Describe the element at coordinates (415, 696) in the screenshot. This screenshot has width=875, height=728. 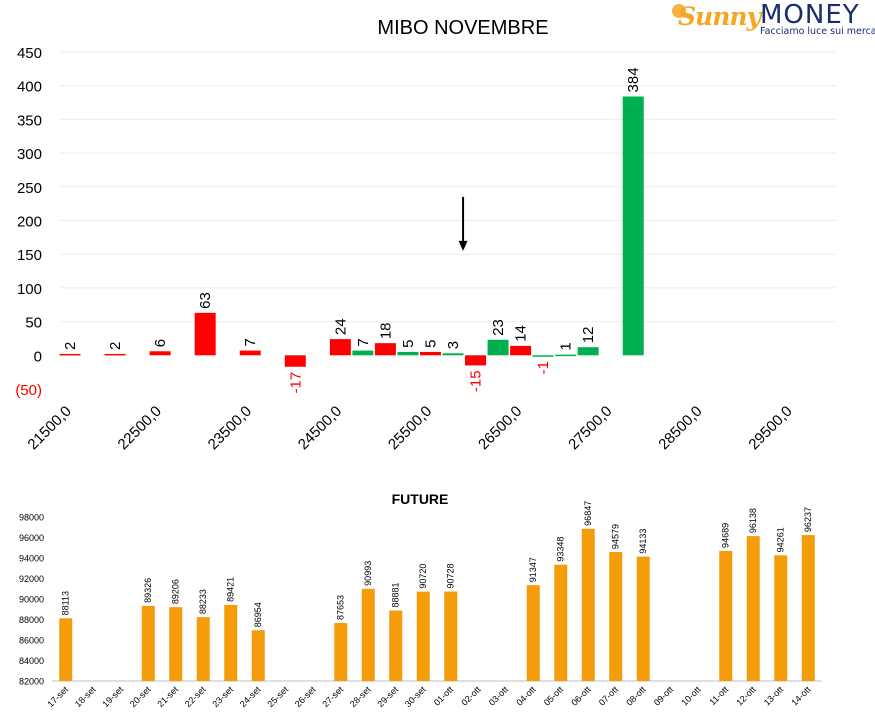
I see `x-tick-label: 30-set` at that location.